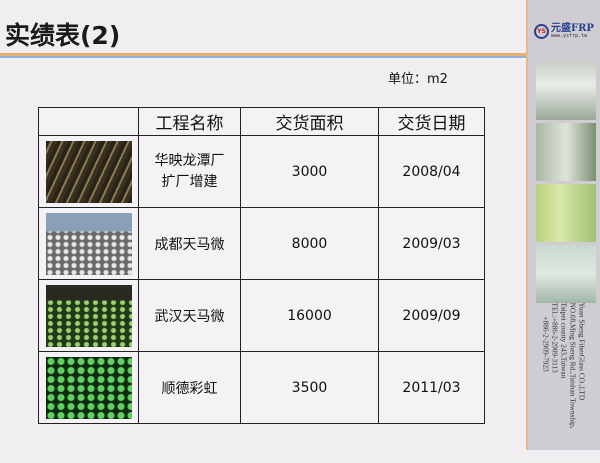 The height and width of the screenshot is (463, 600). Describe the element at coordinates (431, 121) in the screenshot. I see `header-date: 交货日期` at that location.